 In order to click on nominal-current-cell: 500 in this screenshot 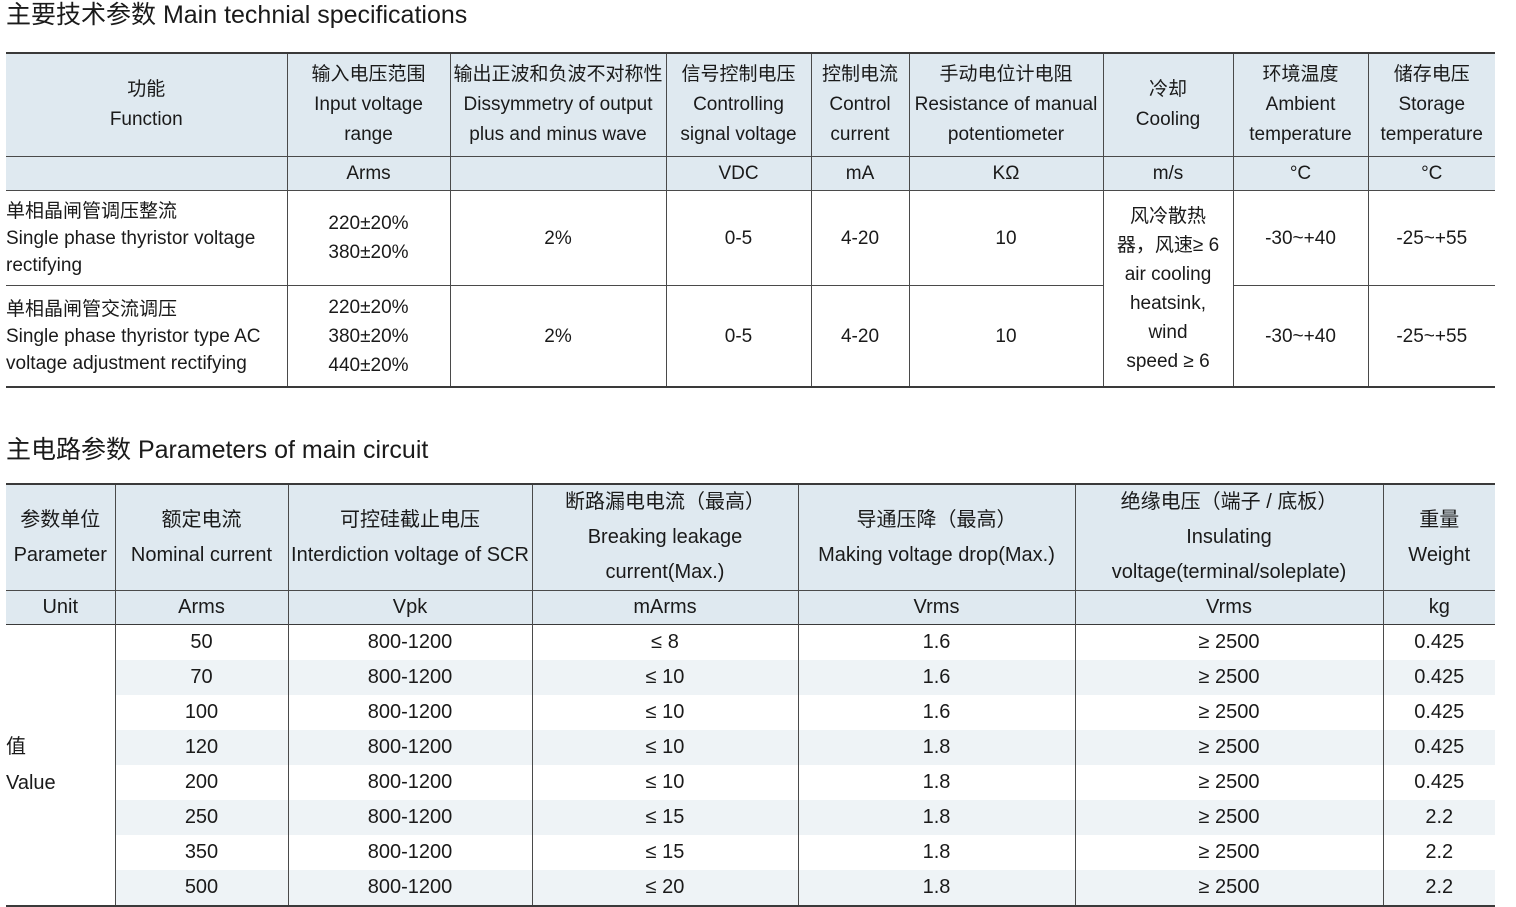, I will do `click(201, 888)`.